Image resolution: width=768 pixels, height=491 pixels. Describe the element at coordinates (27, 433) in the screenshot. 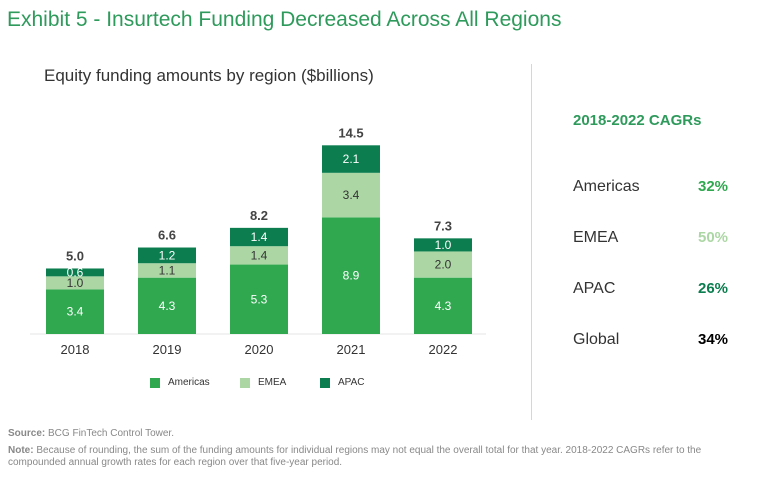

I see `source-label: Source:` at that location.